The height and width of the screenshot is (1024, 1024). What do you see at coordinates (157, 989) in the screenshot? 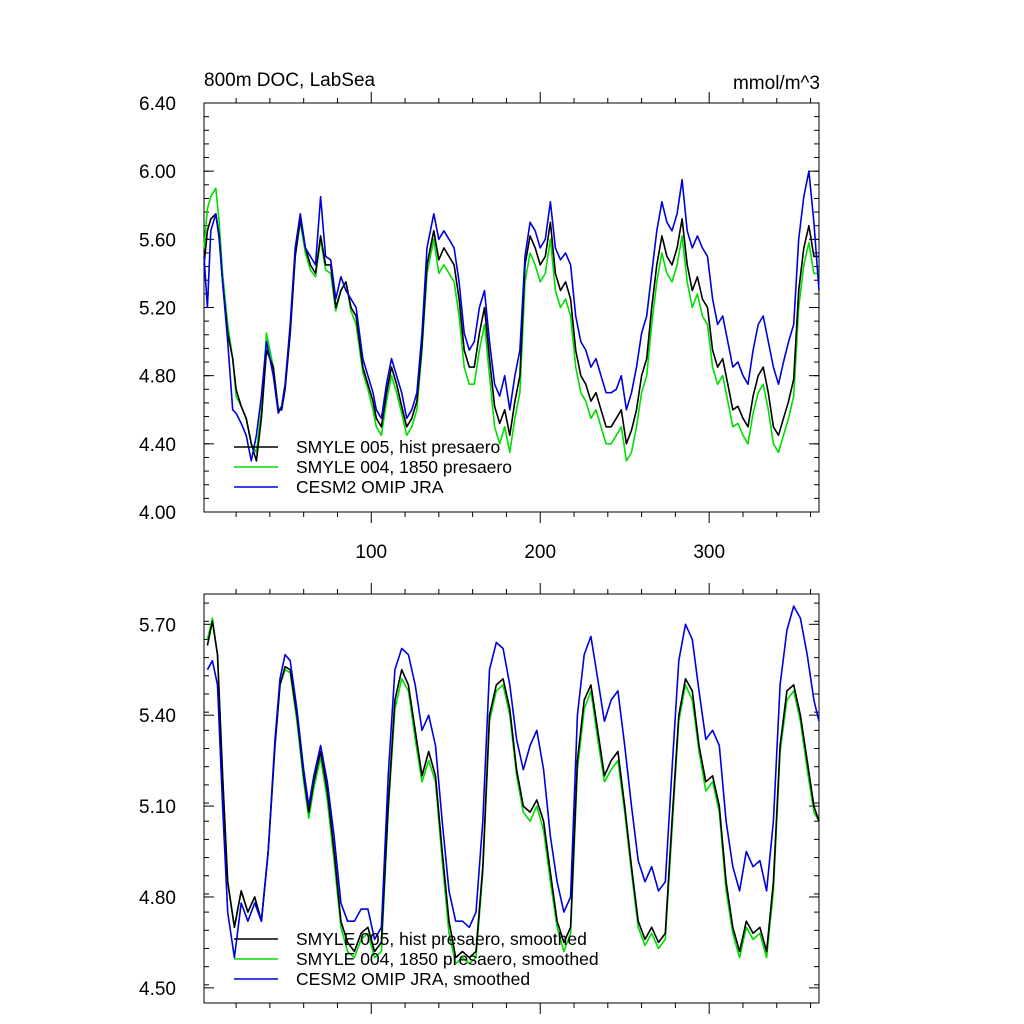
I see `y-tick-label: 4.50` at bounding box center [157, 989].